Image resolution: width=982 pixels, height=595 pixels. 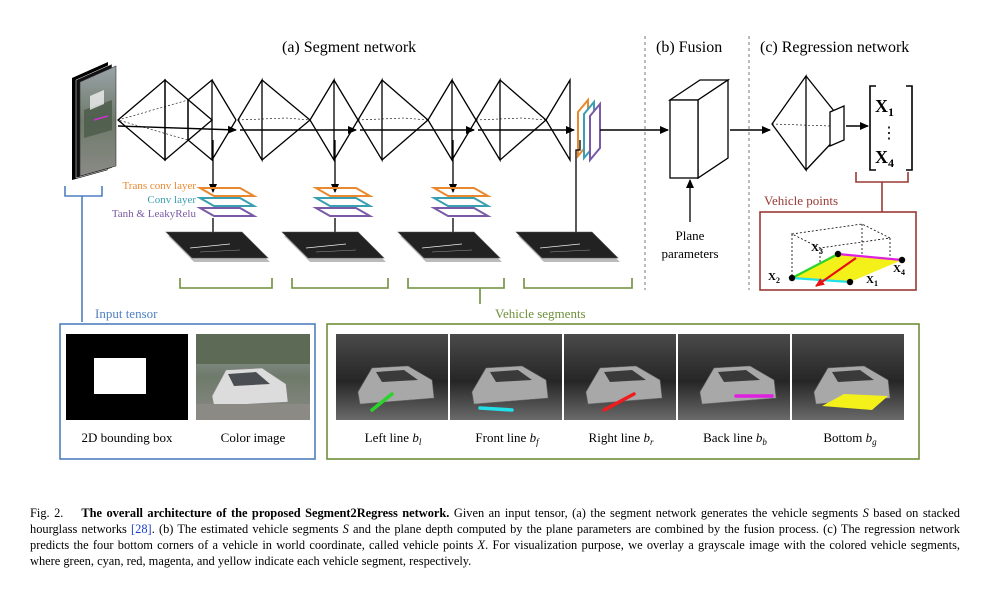 I want to click on output-layer-stack, so click(x=589, y=130).